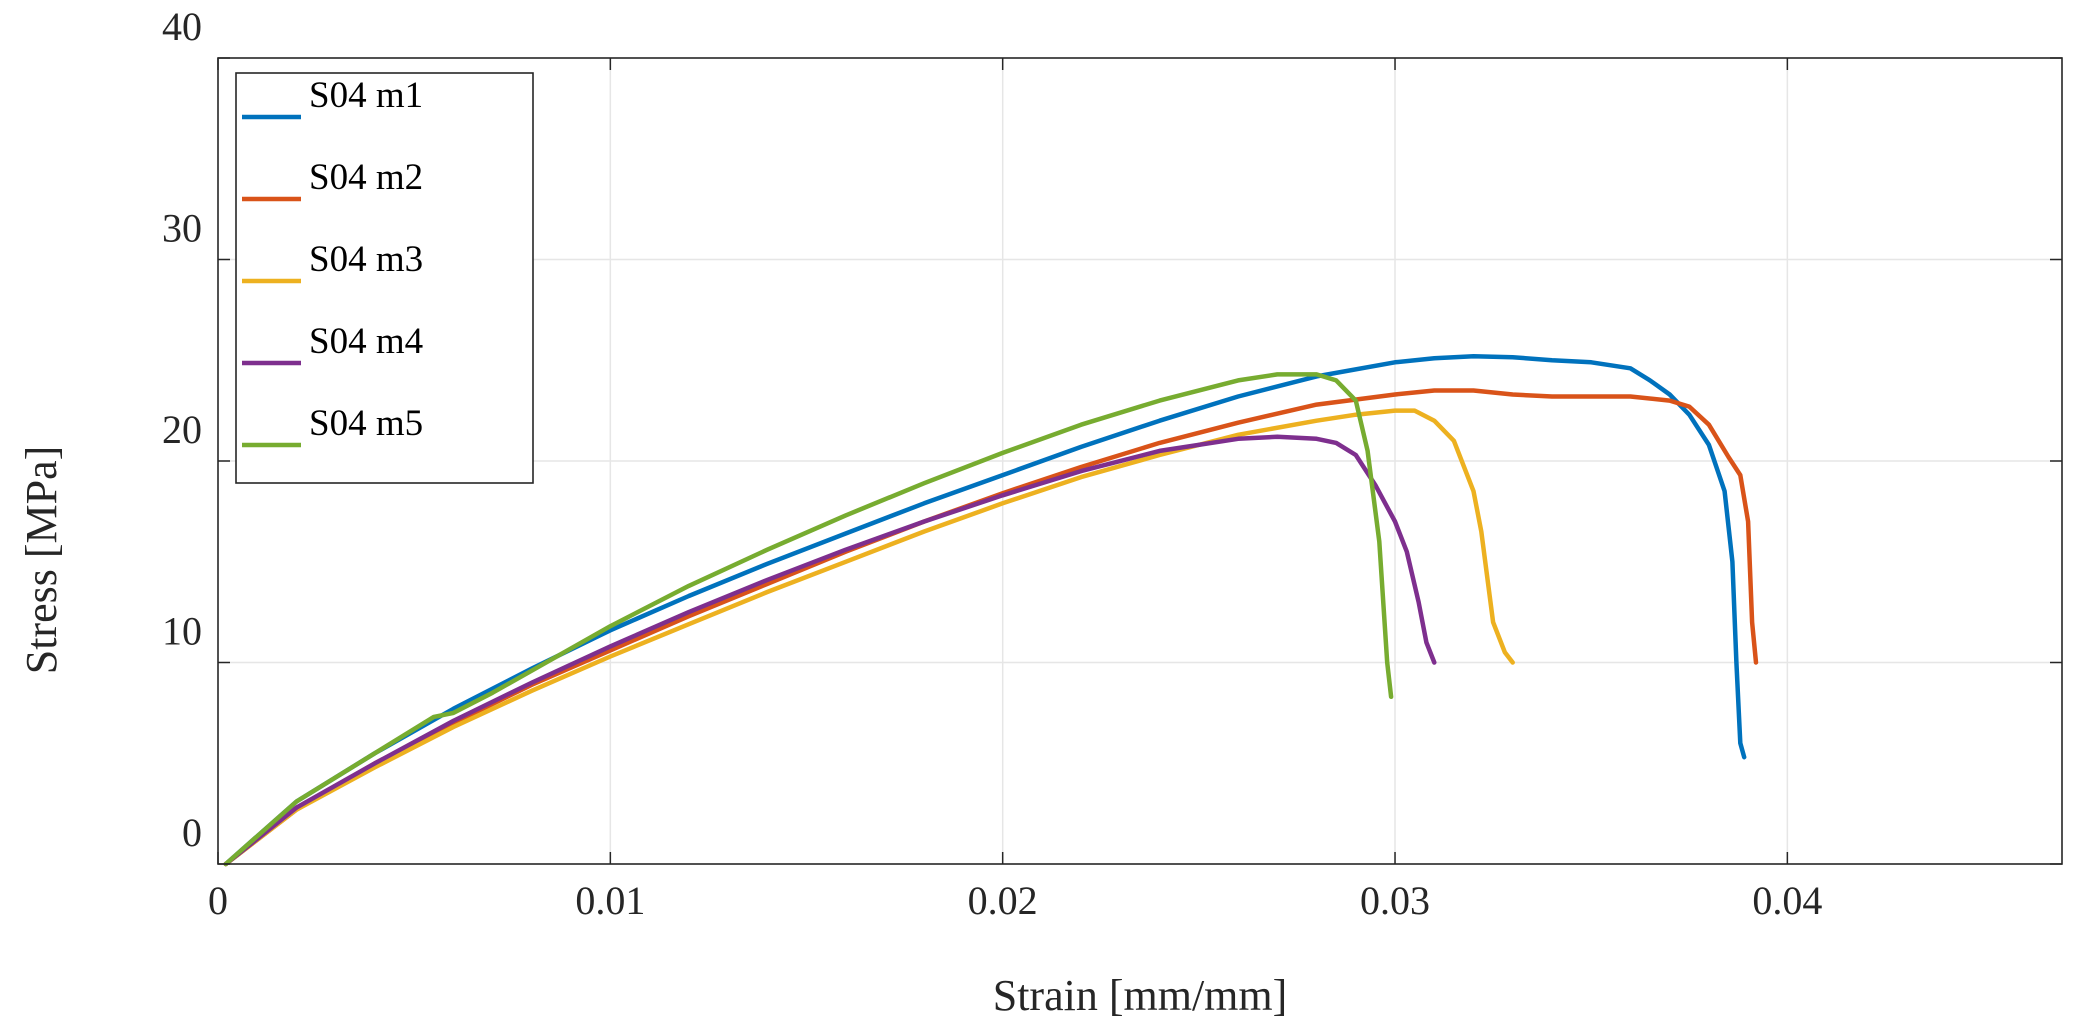 The image size is (2075, 1034). I want to click on x-axis-label: Strain [mm/mm], so click(1140, 995).